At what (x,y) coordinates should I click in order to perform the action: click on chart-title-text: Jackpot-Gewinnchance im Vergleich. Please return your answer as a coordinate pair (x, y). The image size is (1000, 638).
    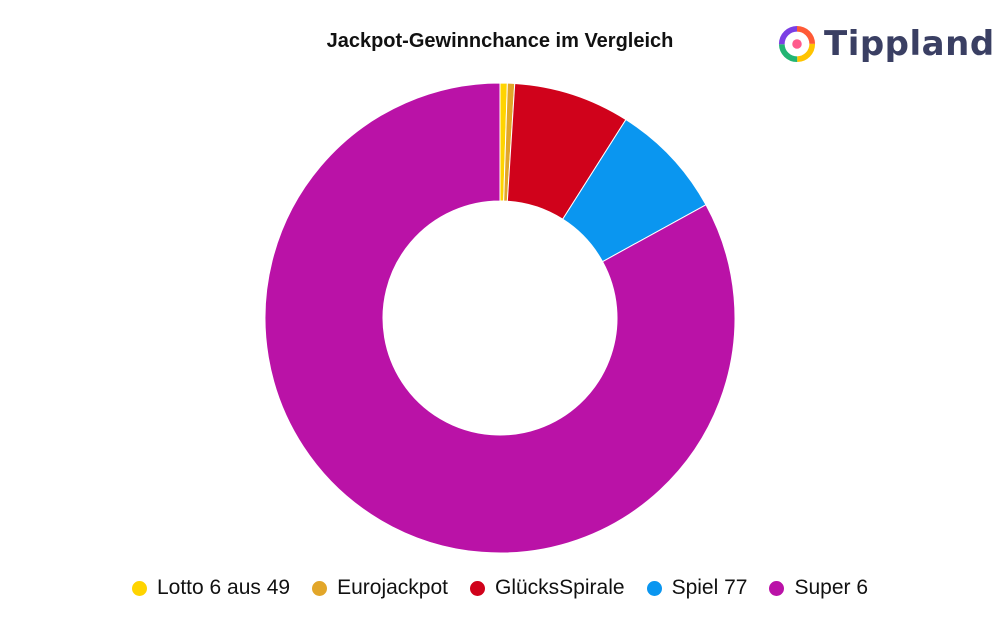
    Looking at the image, I should click on (500, 41).